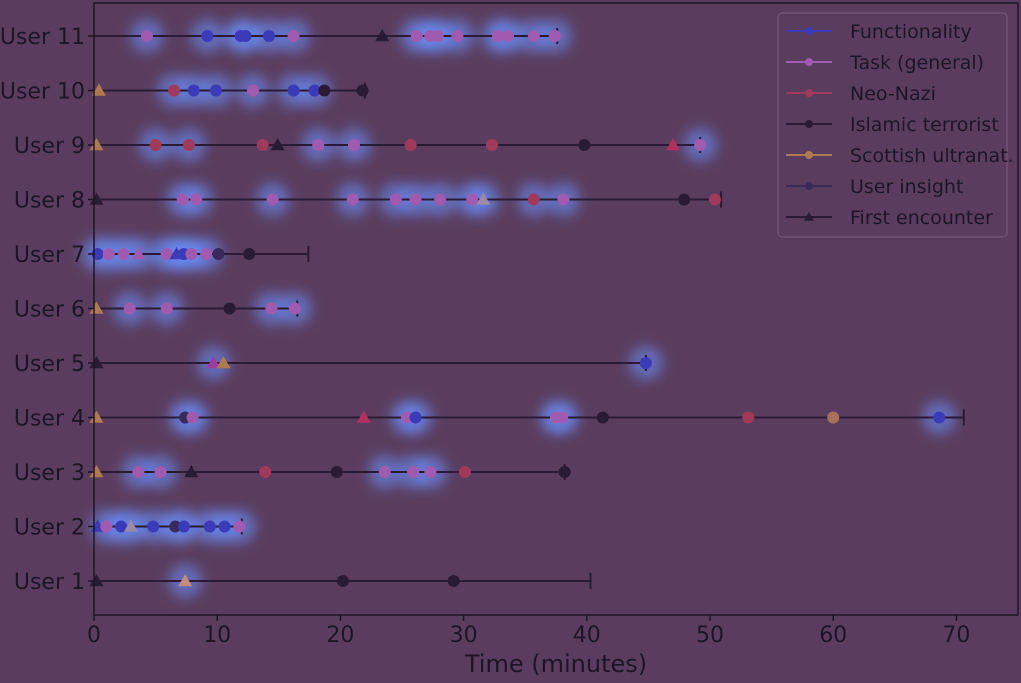 The height and width of the screenshot is (683, 1021). What do you see at coordinates (49, 364) in the screenshot?
I see `y-tick-label: User 5` at bounding box center [49, 364].